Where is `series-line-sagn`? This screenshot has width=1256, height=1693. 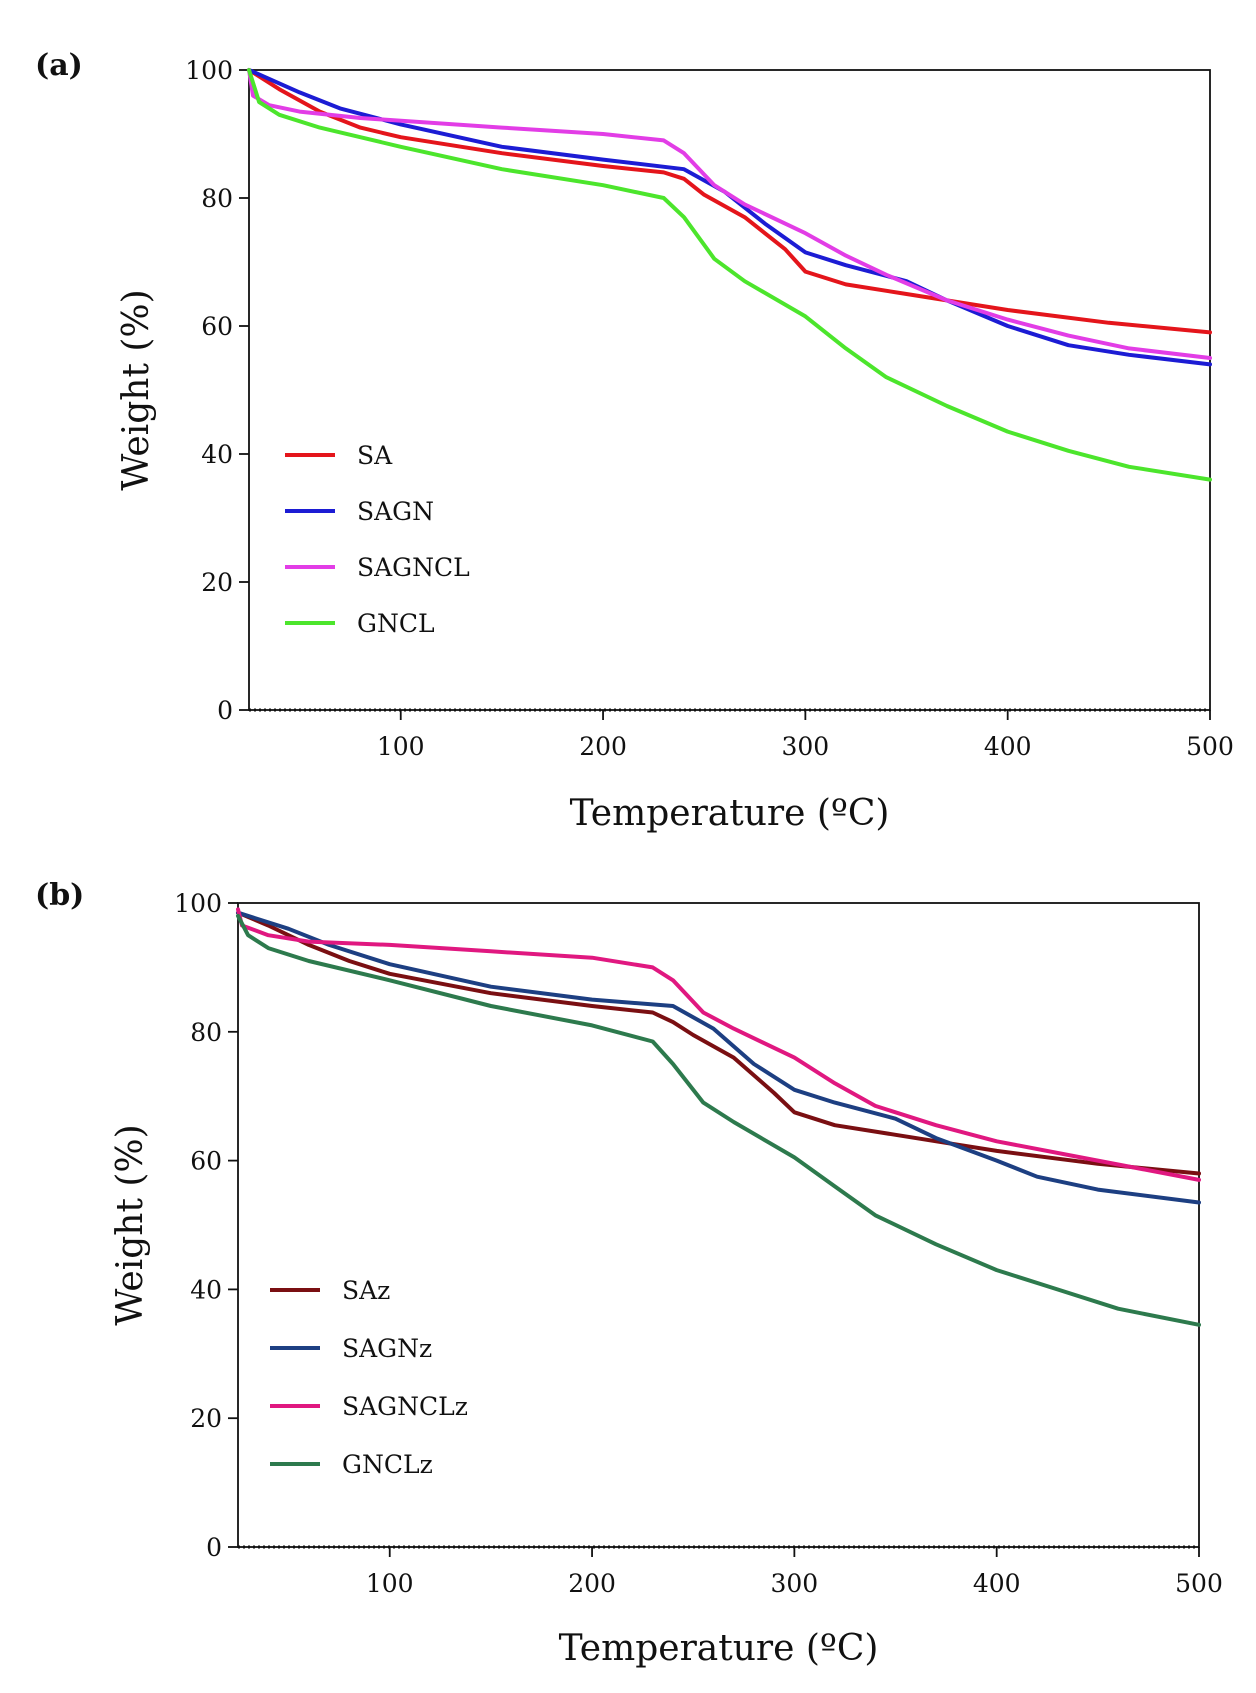 series-line-sagn is located at coordinates (729, 217).